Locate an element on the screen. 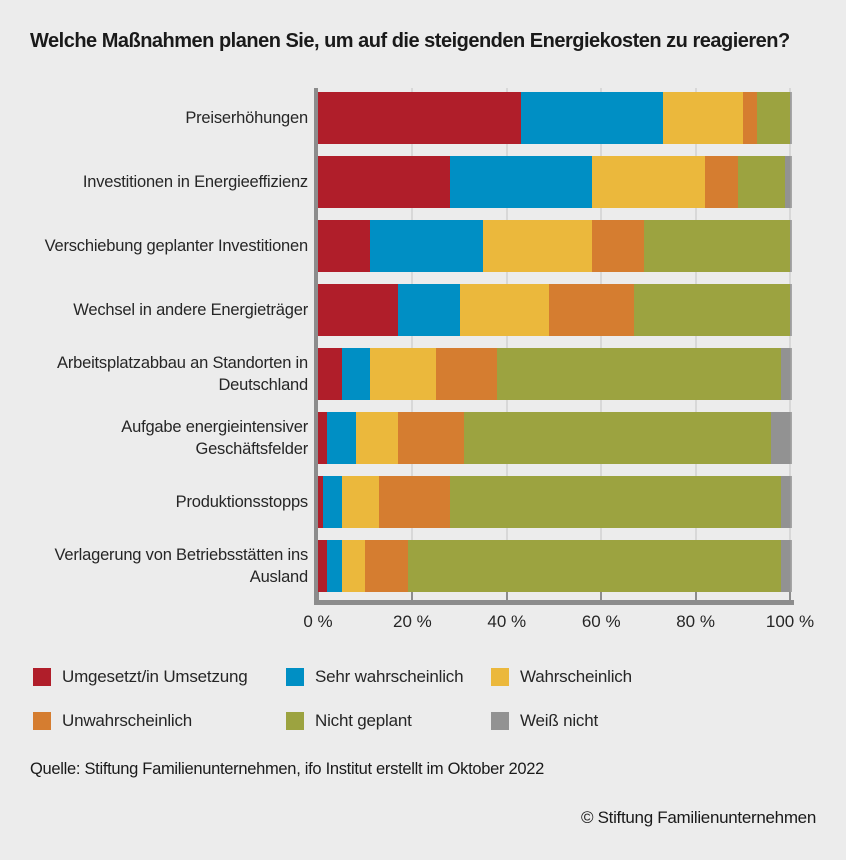  legend-label: Umgesetzt/in Umsetzung is located at coordinates (155, 676).